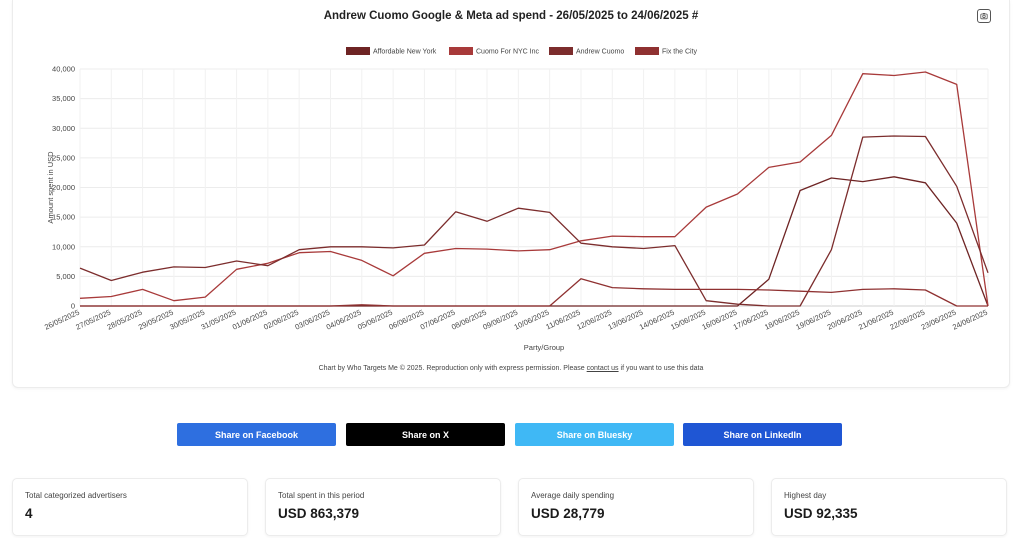 This screenshot has height=538, width=1024. I want to click on x-tick-label: 23/06/2025, so click(939, 320).